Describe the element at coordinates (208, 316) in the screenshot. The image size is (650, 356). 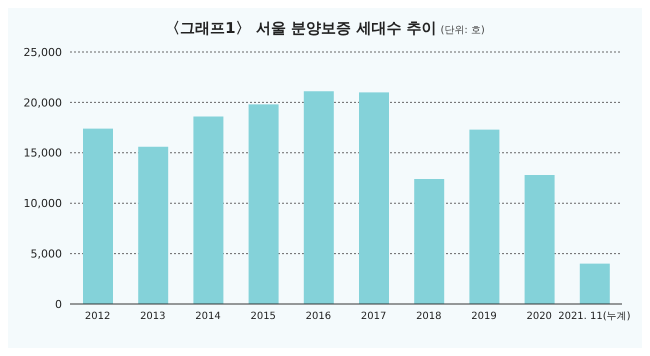
I see `x-tick-label: 2014` at that location.